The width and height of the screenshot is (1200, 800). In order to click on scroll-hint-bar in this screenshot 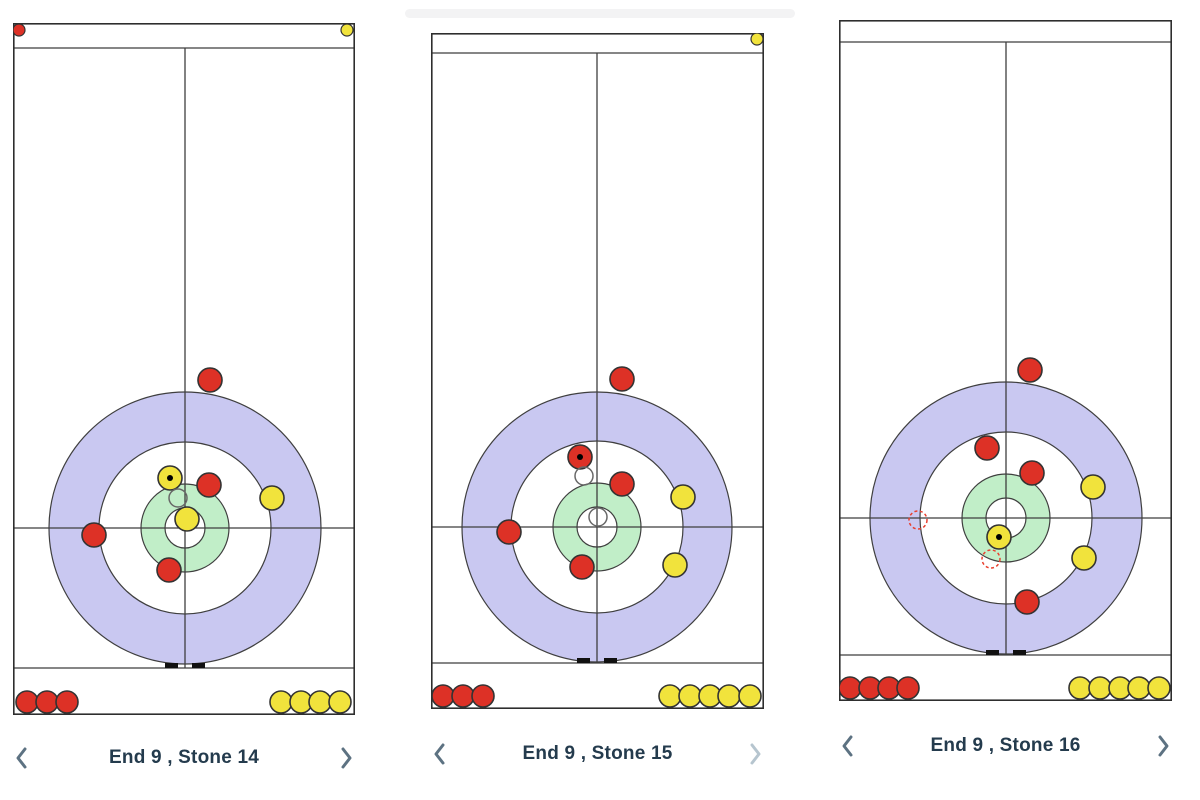, I will do `click(600, 13)`.